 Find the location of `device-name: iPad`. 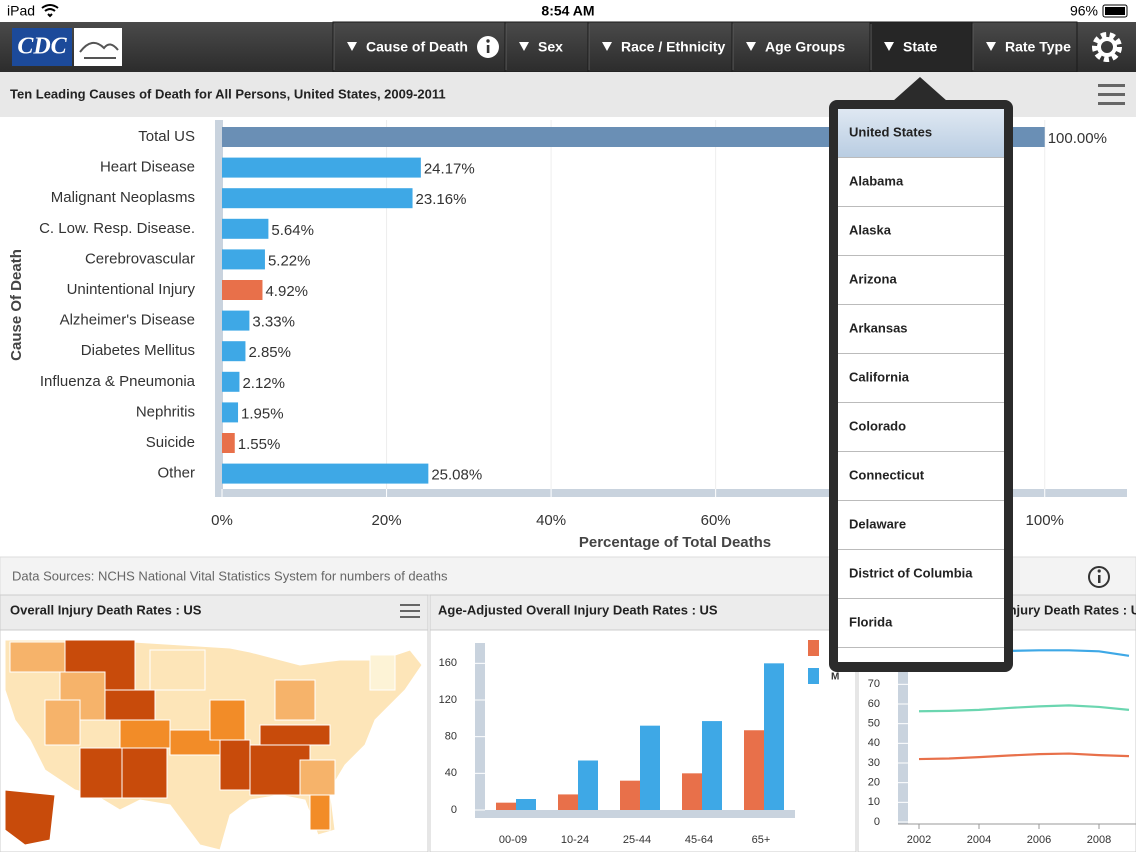

device-name: iPad is located at coordinates (21, 11).